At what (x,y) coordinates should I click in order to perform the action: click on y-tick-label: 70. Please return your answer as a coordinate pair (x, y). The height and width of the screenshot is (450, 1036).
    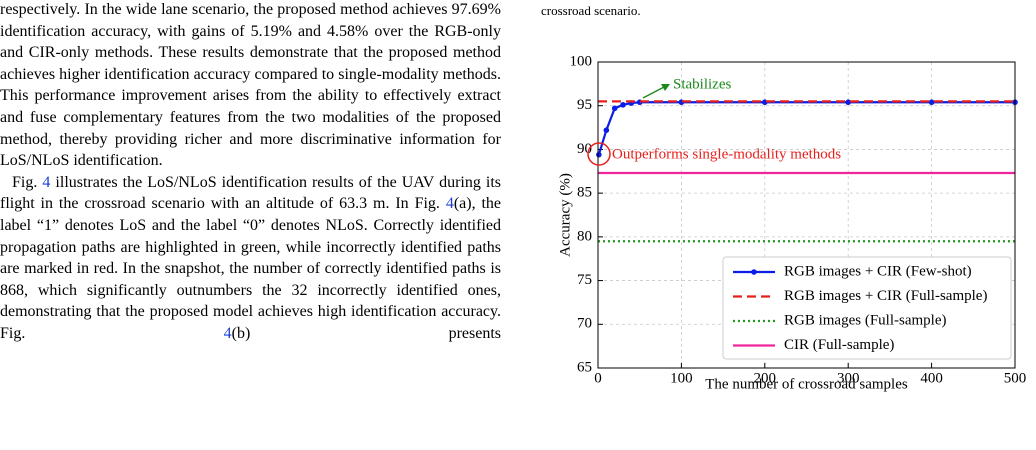
    Looking at the image, I should click on (584, 324).